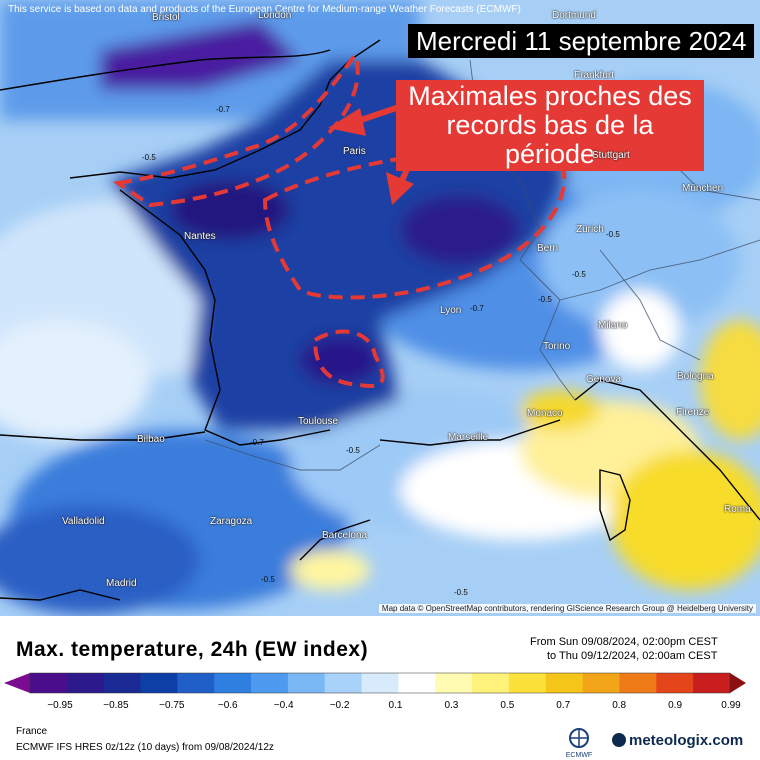 The width and height of the screenshot is (760, 760). What do you see at coordinates (731, 705) in the screenshot?
I see `colorbar-tick-label: 0.99` at bounding box center [731, 705].